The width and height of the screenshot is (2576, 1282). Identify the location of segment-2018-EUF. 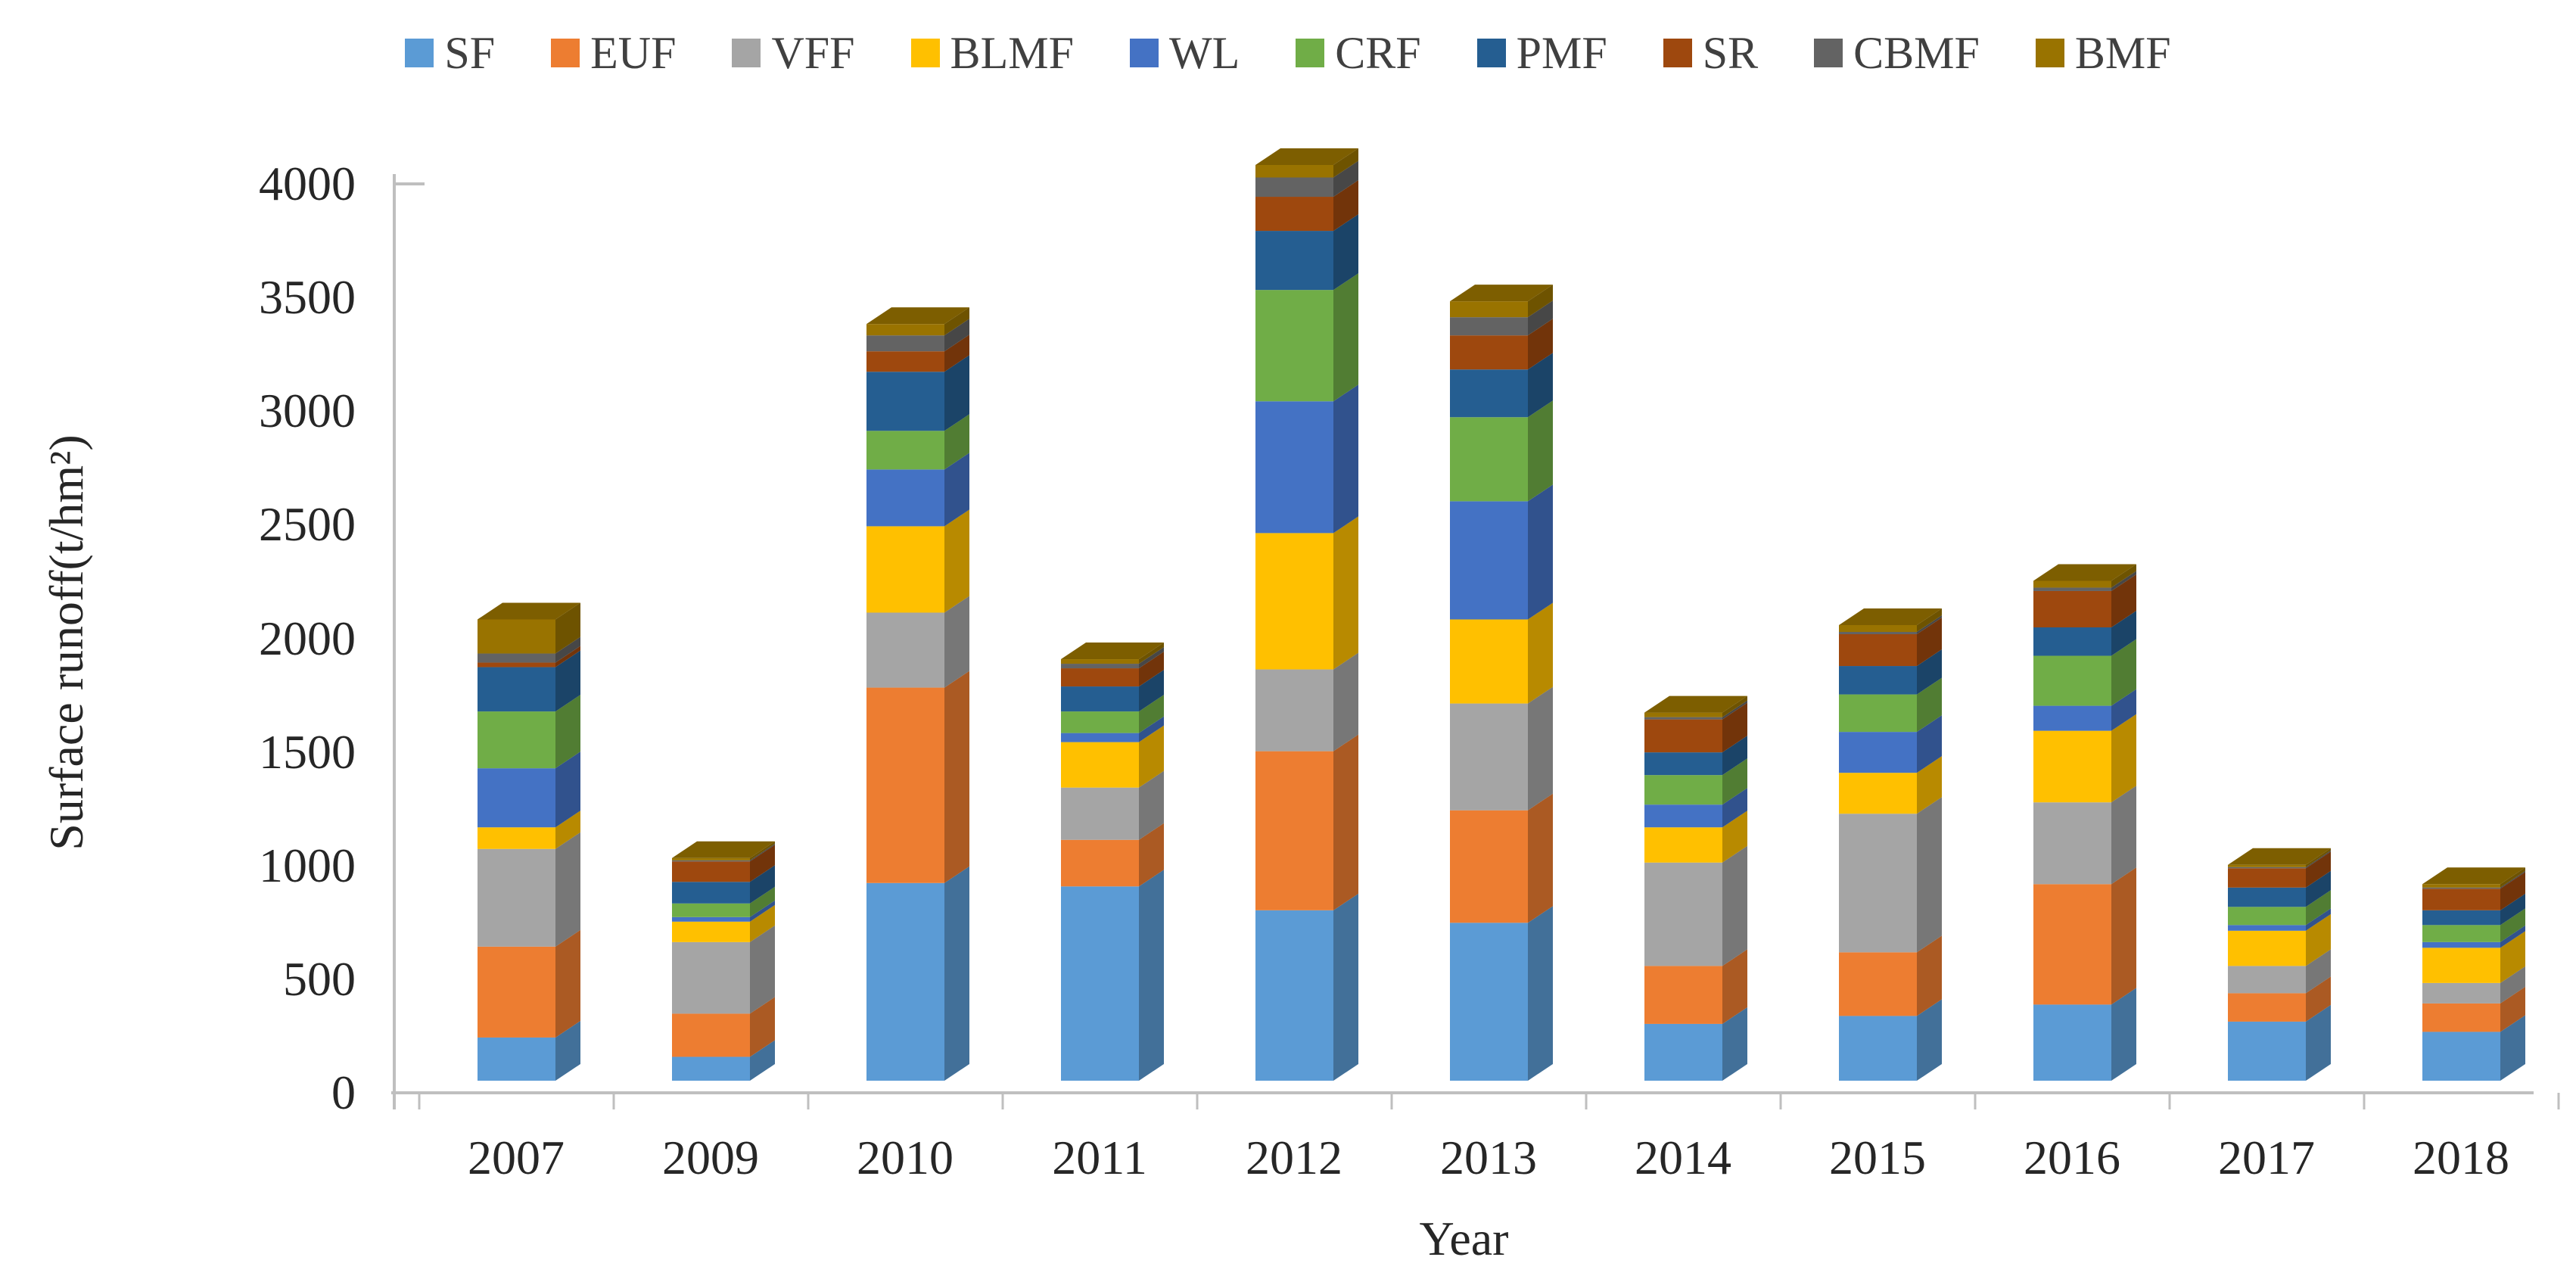
(2461, 1017).